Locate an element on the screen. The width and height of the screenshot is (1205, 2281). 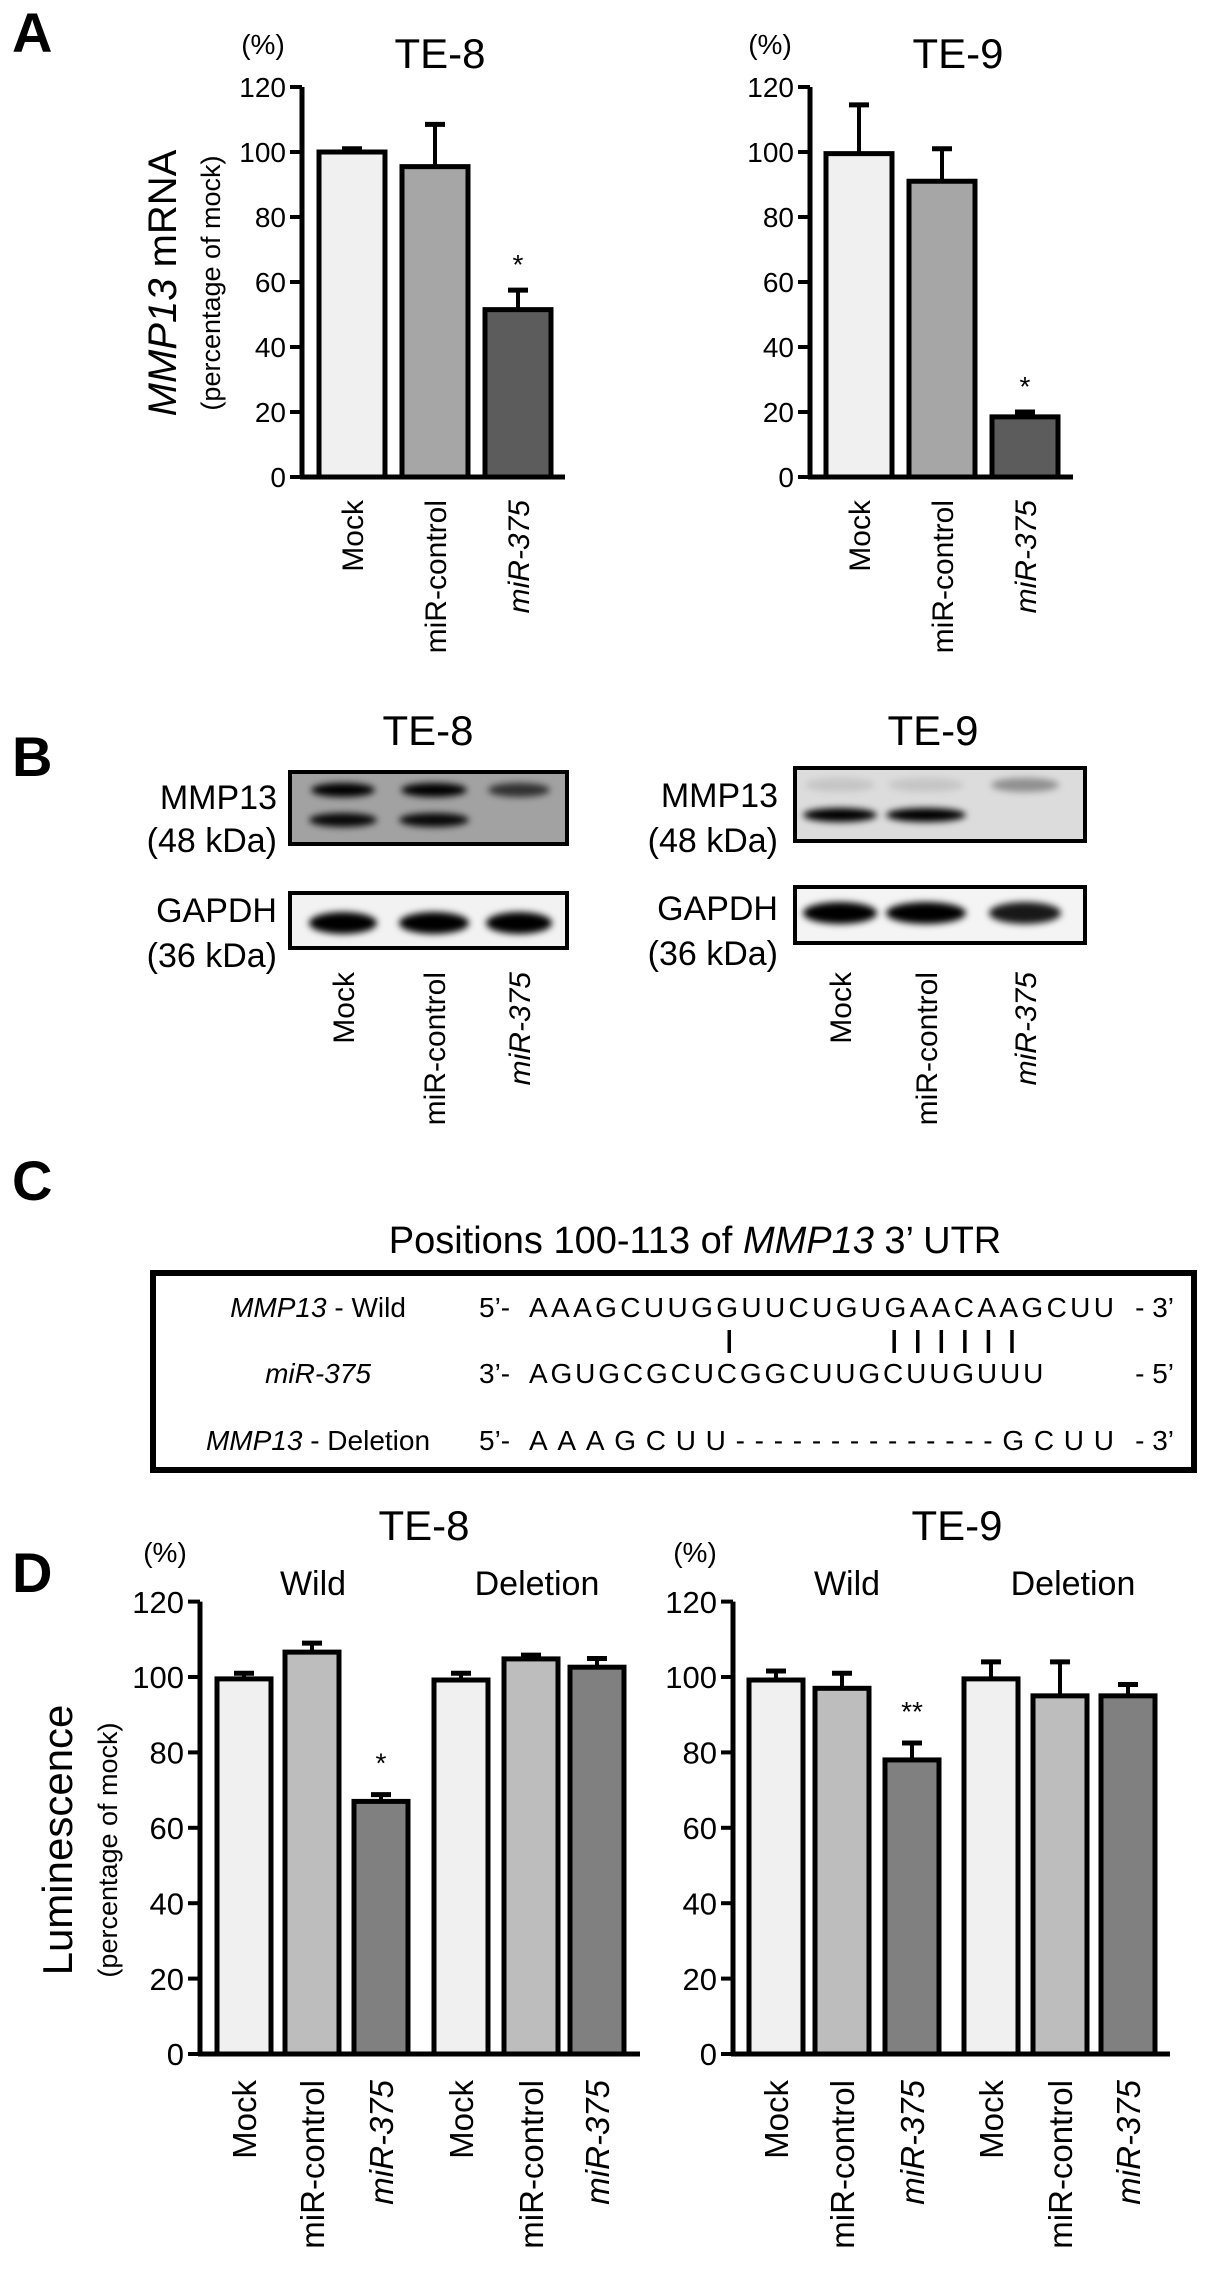
significance-marker: ** is located at coordinates (912, 1711).